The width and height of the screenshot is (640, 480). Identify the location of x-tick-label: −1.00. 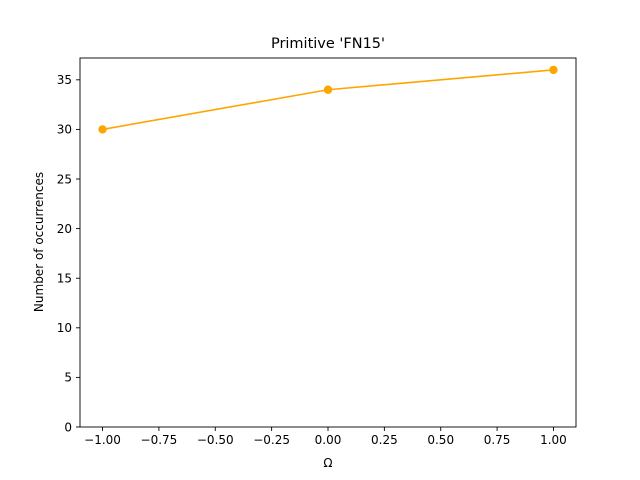
(102, 440).